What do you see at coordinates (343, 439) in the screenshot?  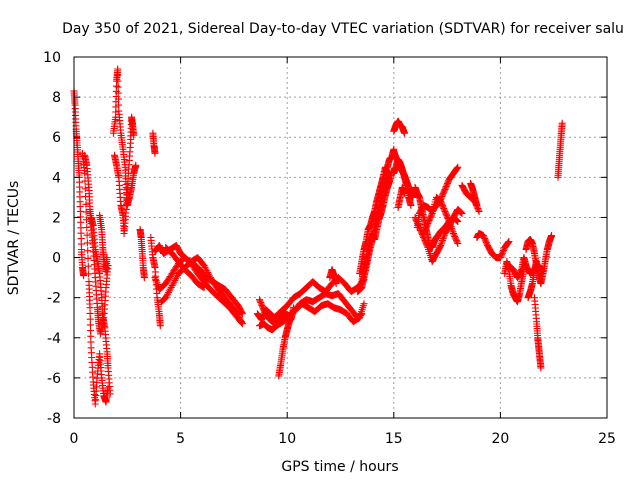 I see `x-tick-labels: 0 5 10 15 20 25` at bounding box center [343, 439].